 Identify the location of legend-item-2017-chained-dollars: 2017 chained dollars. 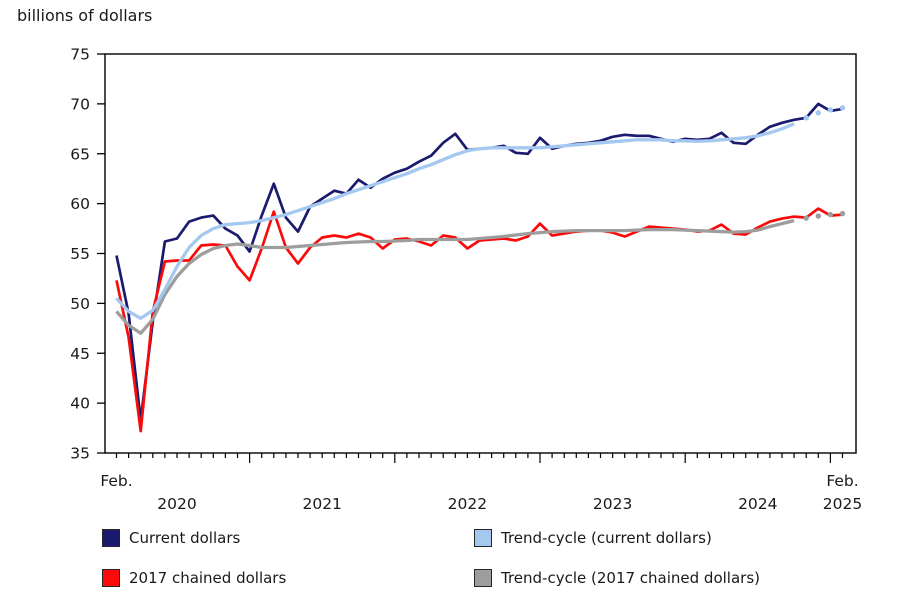
(194, 578).